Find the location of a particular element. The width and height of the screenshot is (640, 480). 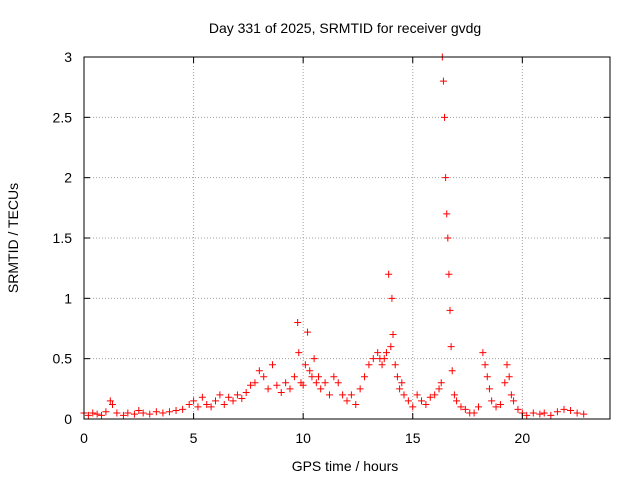

y-tick-label: 2.5 is located at coordinates (63, 117).